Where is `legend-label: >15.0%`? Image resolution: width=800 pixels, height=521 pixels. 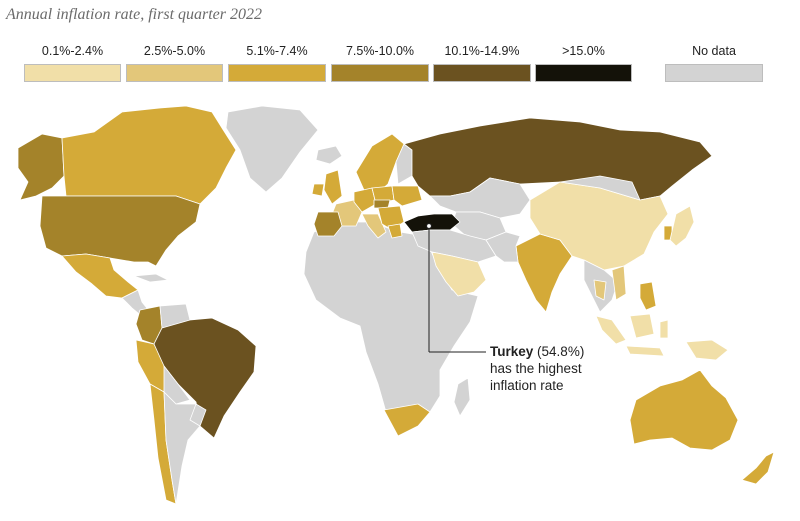 legend-label: >15.0% is located at coordinates (583, 51).